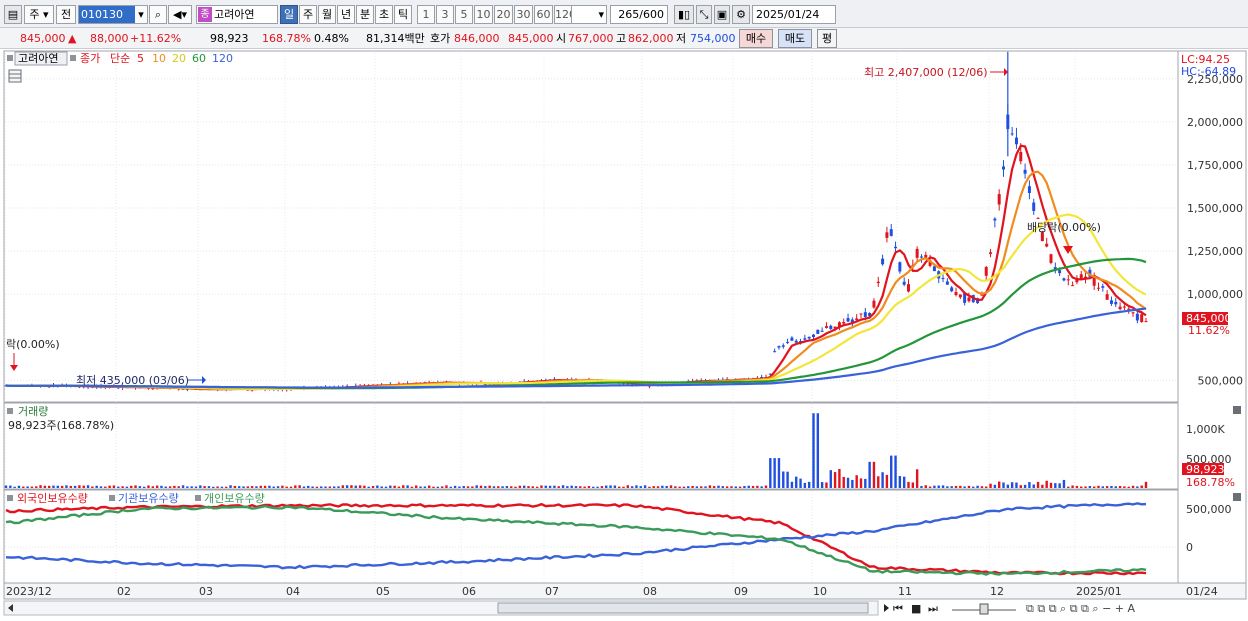  I want to click on period-tab-4: 분, so click(365, 14).